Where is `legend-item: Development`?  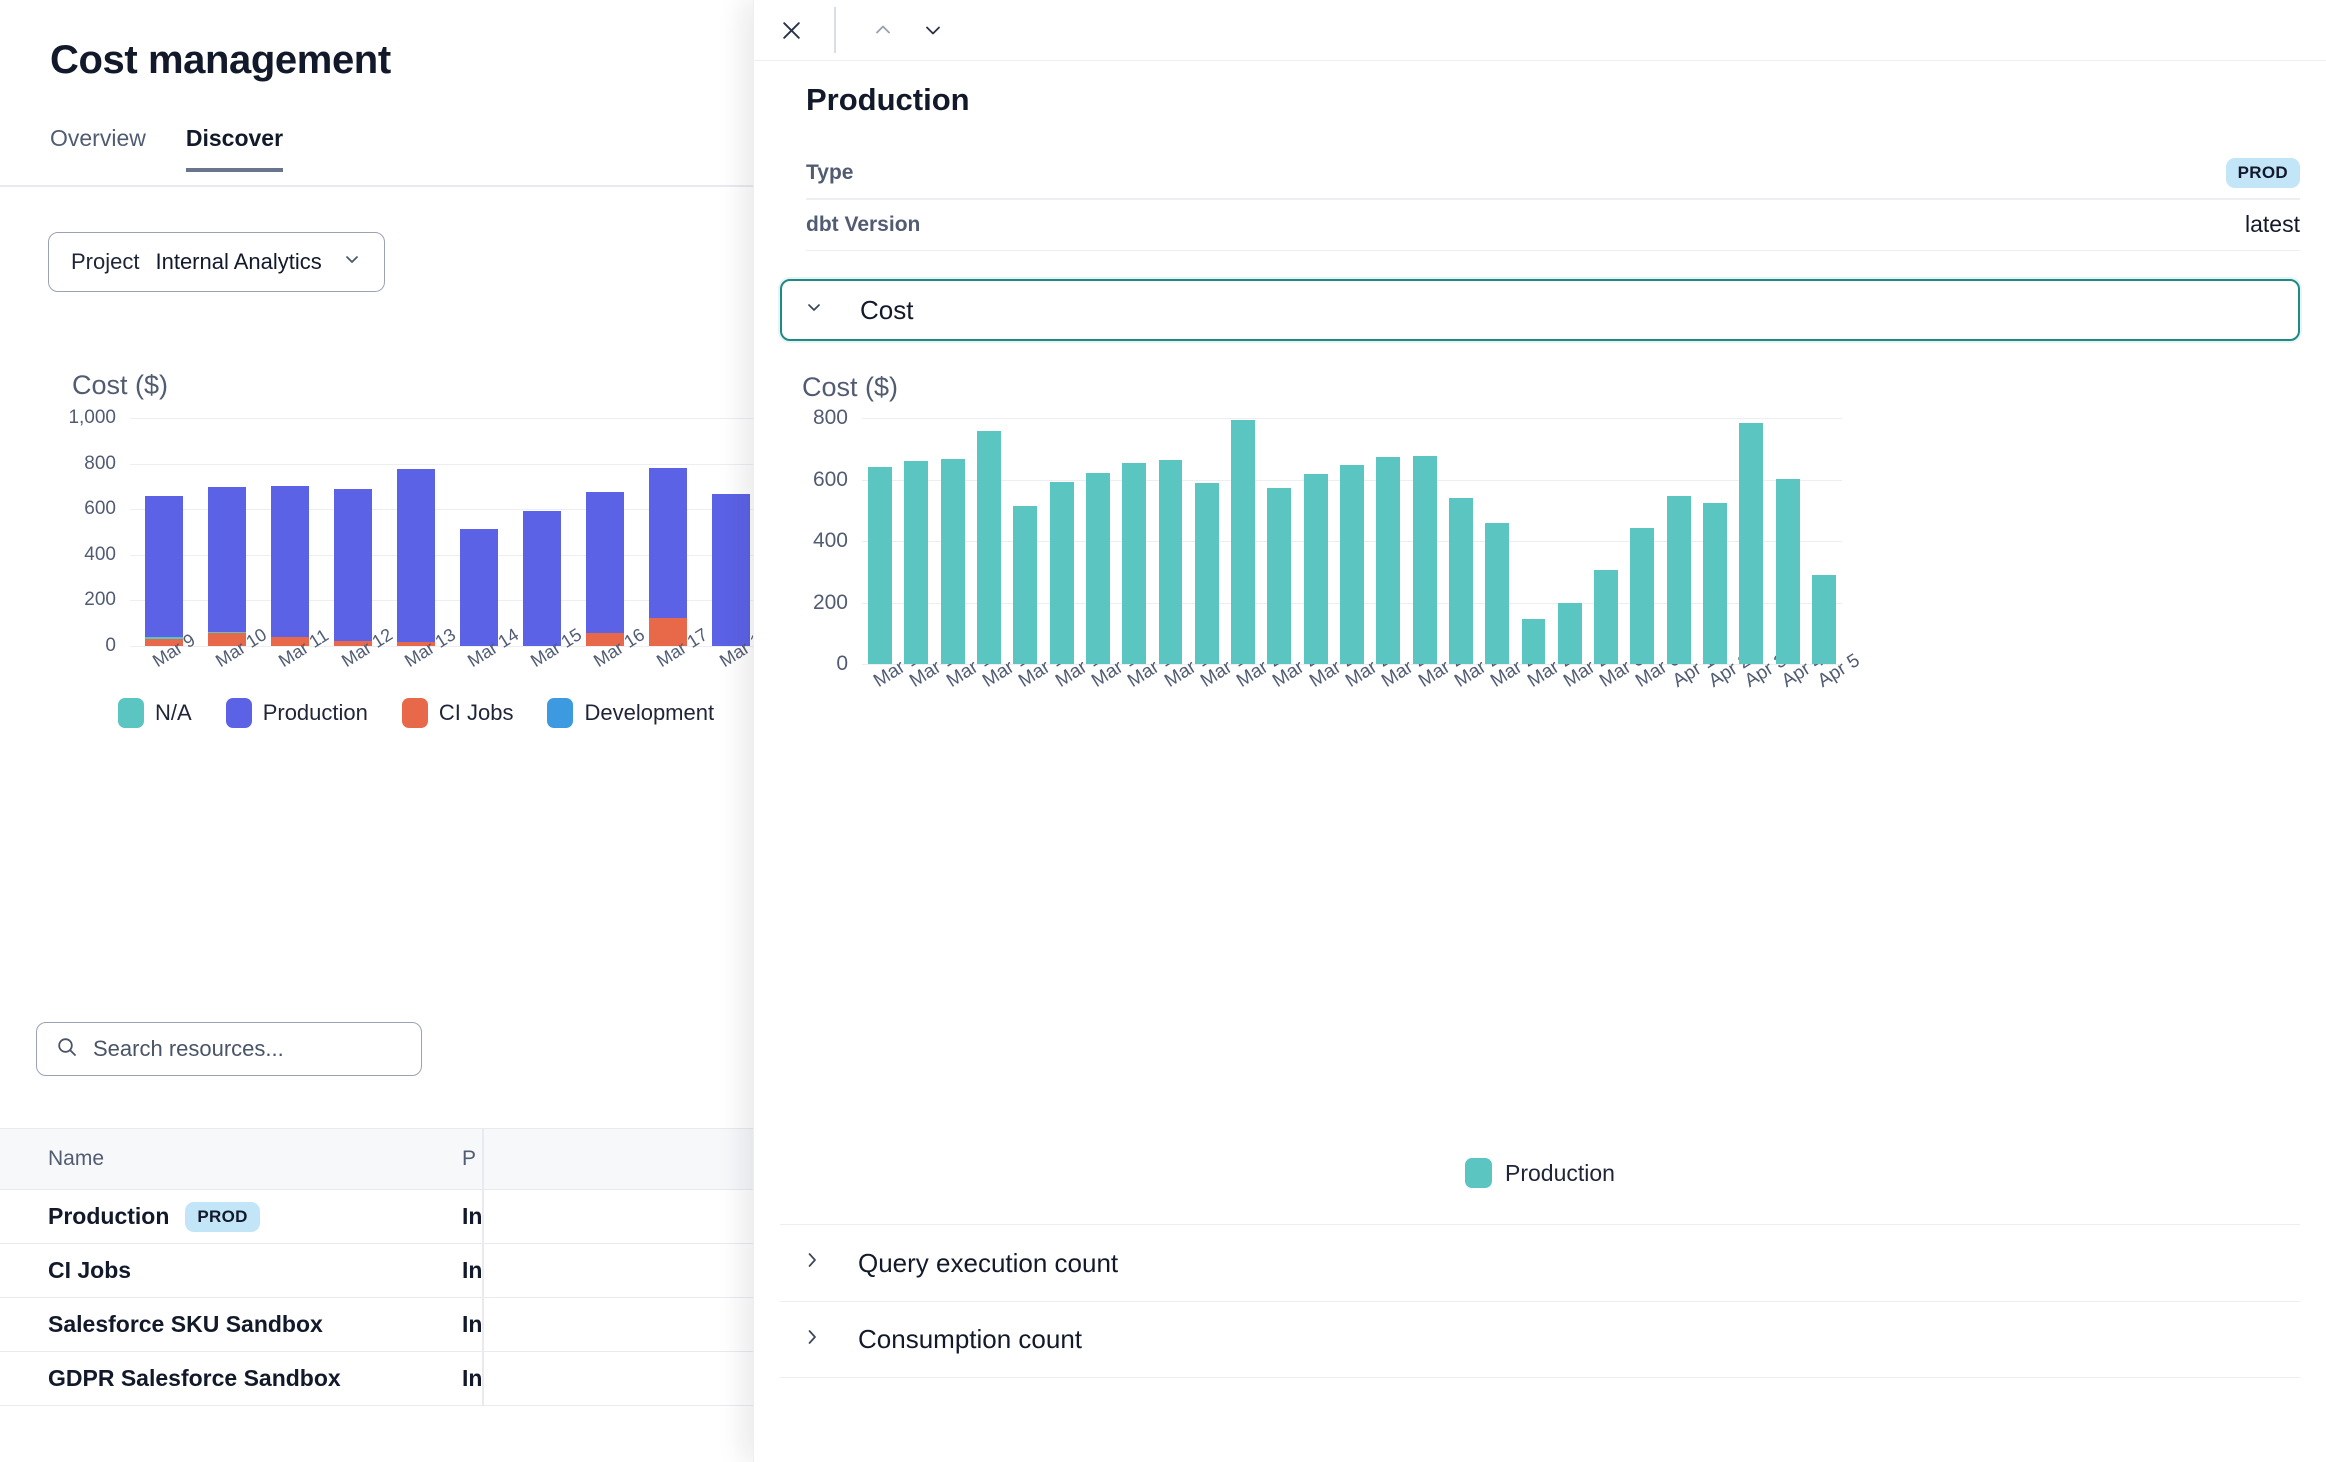
legend-item: Development is located at coordinates (630, 713).